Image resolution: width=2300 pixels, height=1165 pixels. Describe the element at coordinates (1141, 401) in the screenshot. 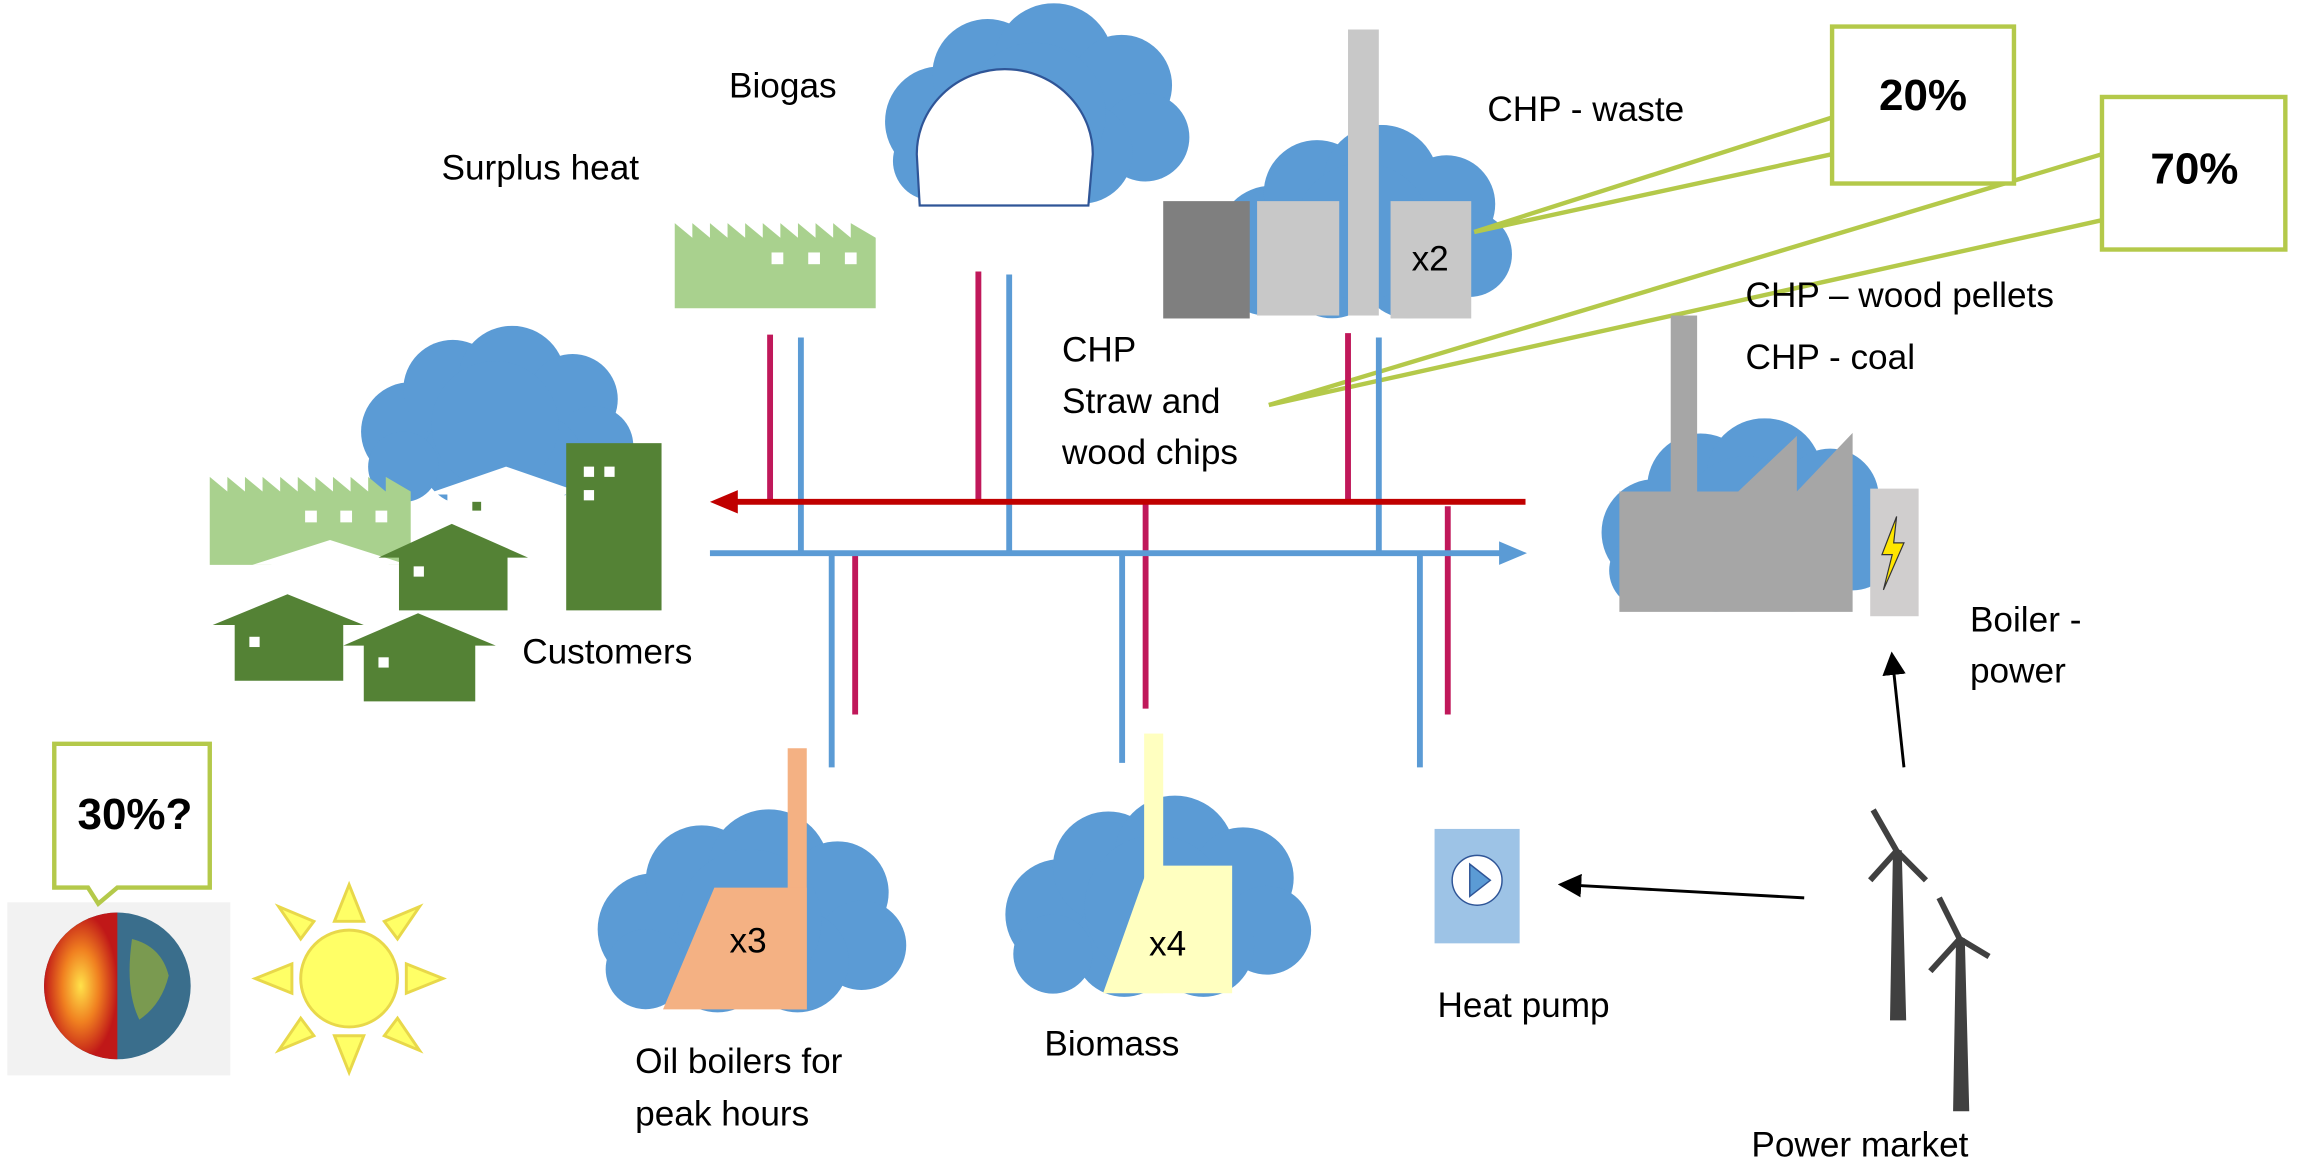

I see `label: Straw and` at that location.